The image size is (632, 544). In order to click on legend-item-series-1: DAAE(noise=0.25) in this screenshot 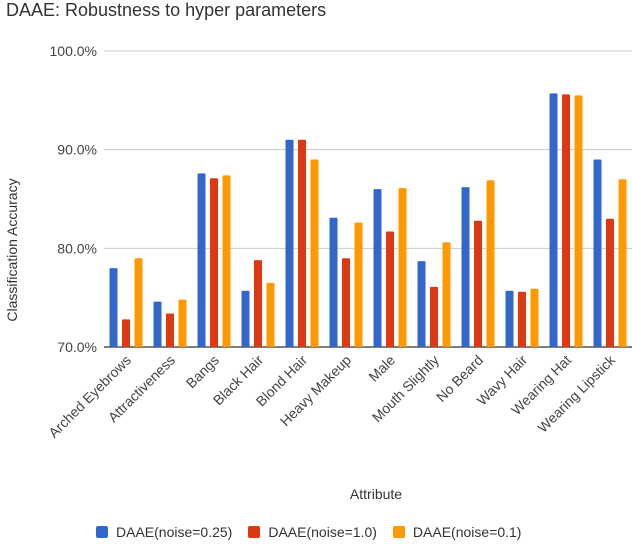, I will do `click(164, 532)`.